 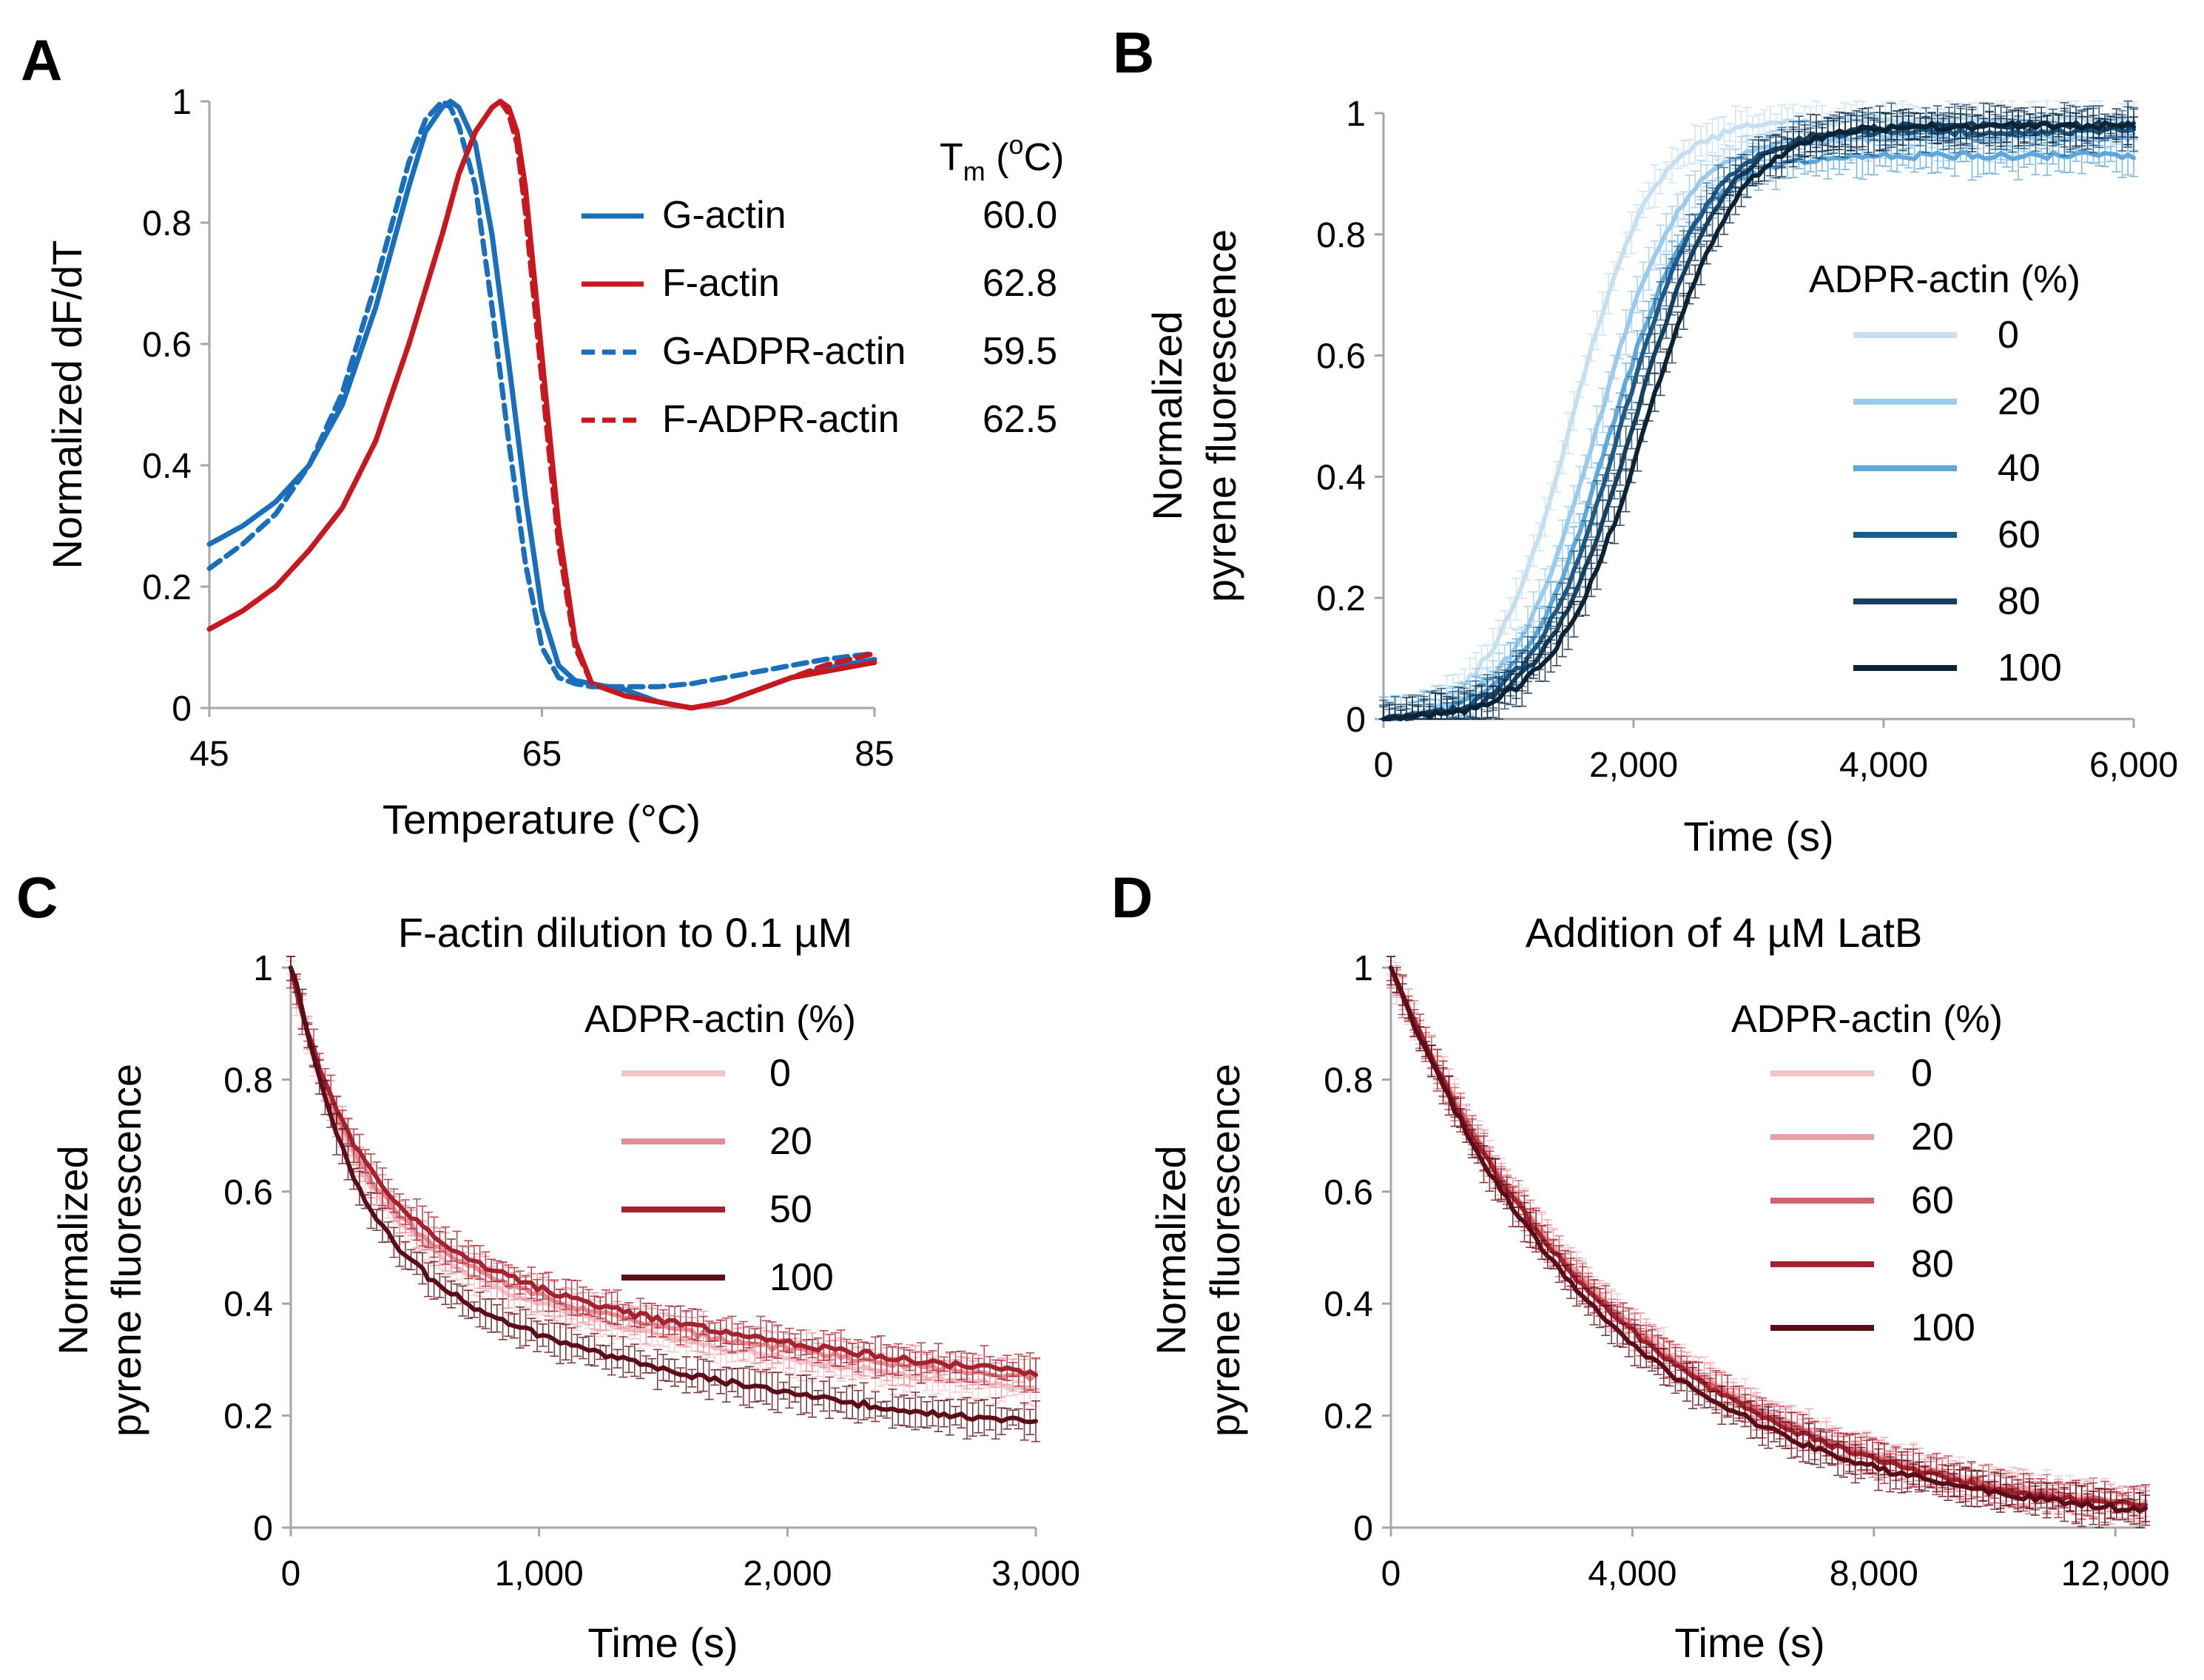 I want to click on panel-d-x-tick-label: 0, so click(x=1391, y=1573).